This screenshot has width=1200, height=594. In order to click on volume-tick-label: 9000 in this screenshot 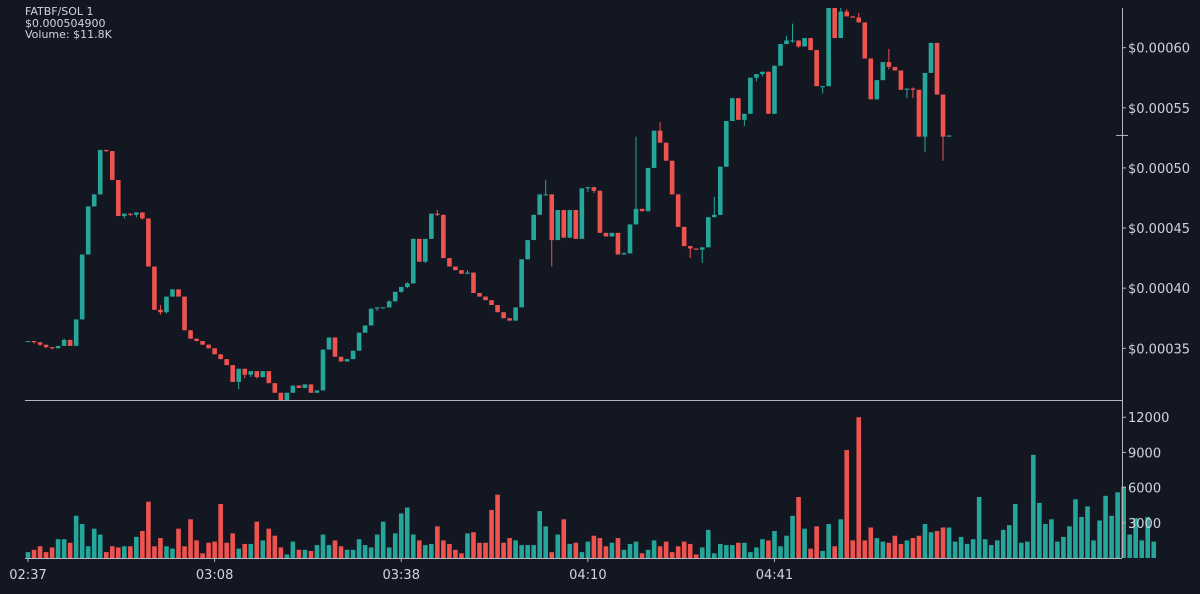, I will do `click(1144, 453)`.